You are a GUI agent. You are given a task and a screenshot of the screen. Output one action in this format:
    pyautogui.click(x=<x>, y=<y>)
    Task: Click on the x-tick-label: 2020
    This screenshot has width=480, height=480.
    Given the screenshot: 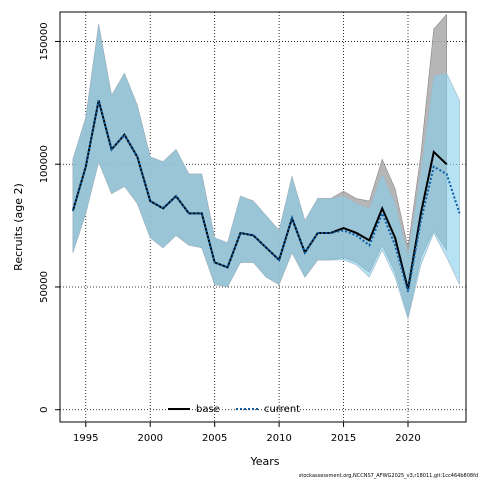 What is the action you would take?
    pyautogui.click(x=407, y=438)
    